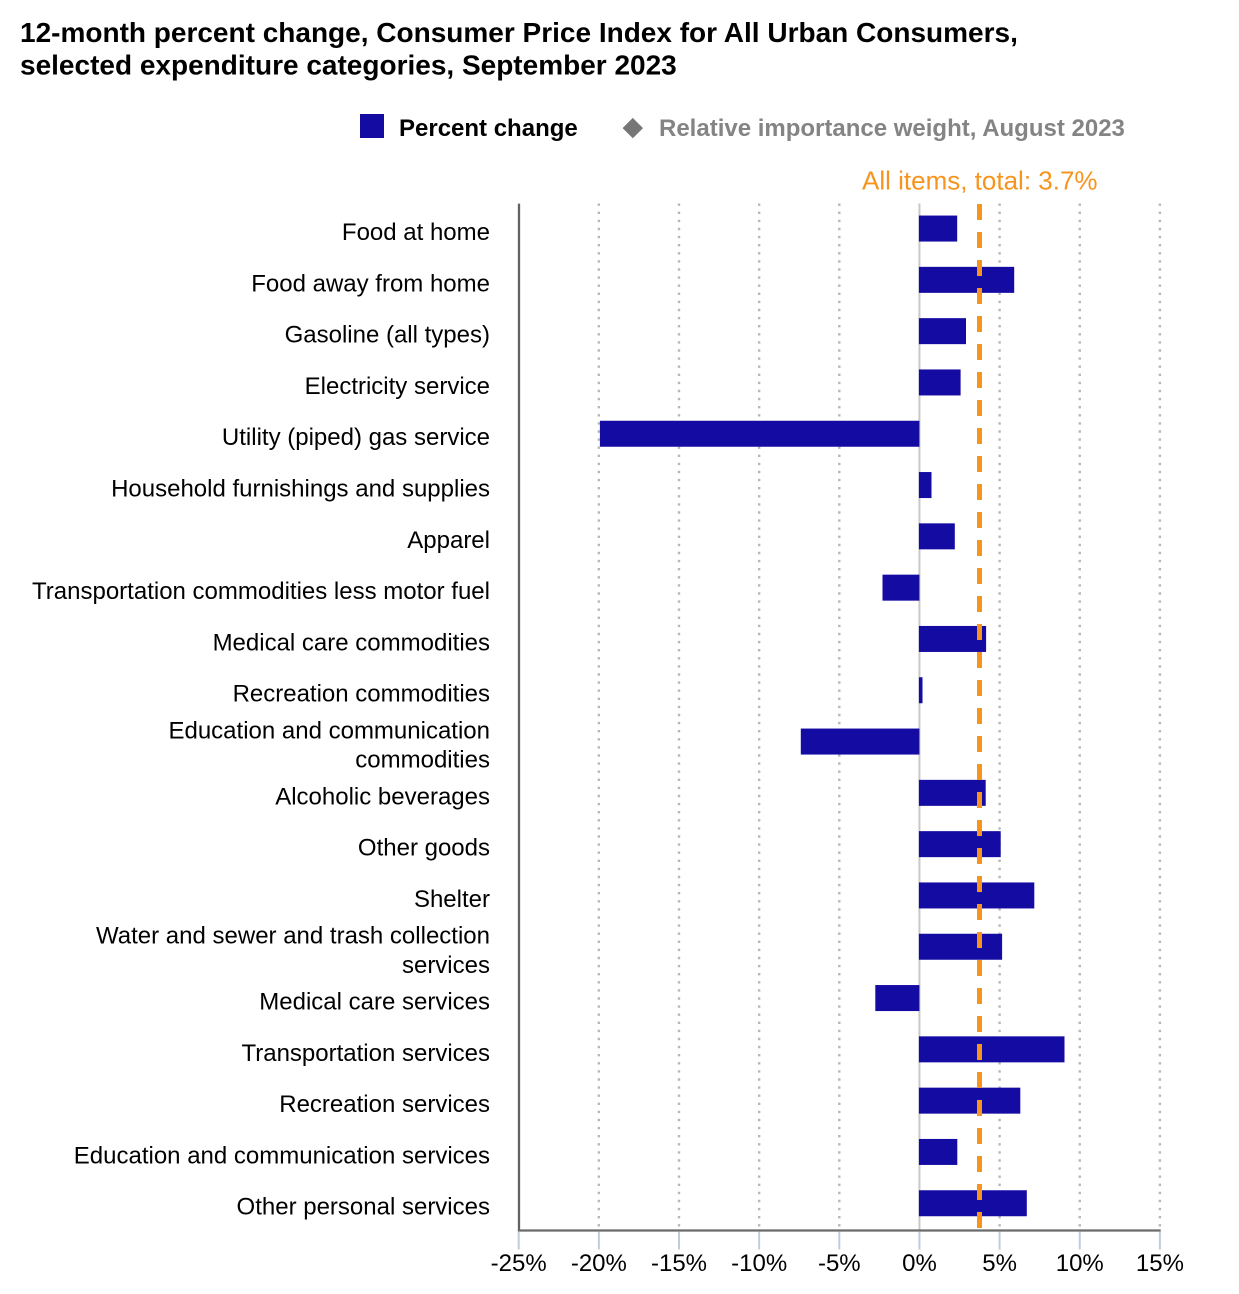 This screenshot has width=1239, height=1294. I want to click on svg-text: Percent change, so click(488, 128).